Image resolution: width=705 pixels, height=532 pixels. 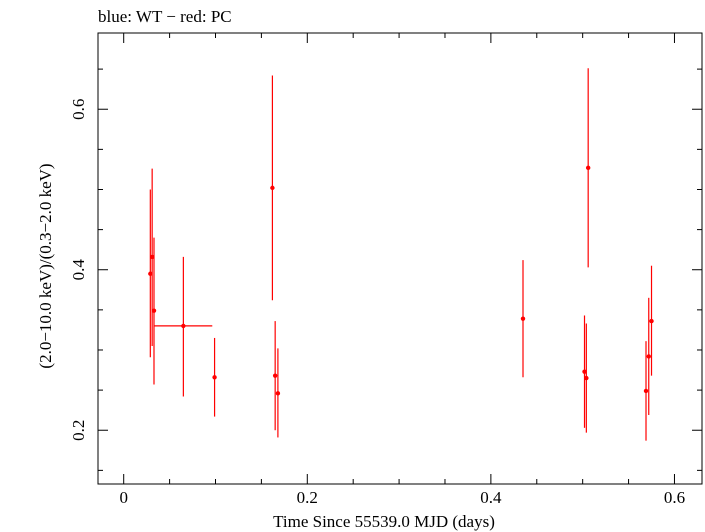 I want to click on chart-title: blue: WT − red: PC, so click(x=165, y=16).